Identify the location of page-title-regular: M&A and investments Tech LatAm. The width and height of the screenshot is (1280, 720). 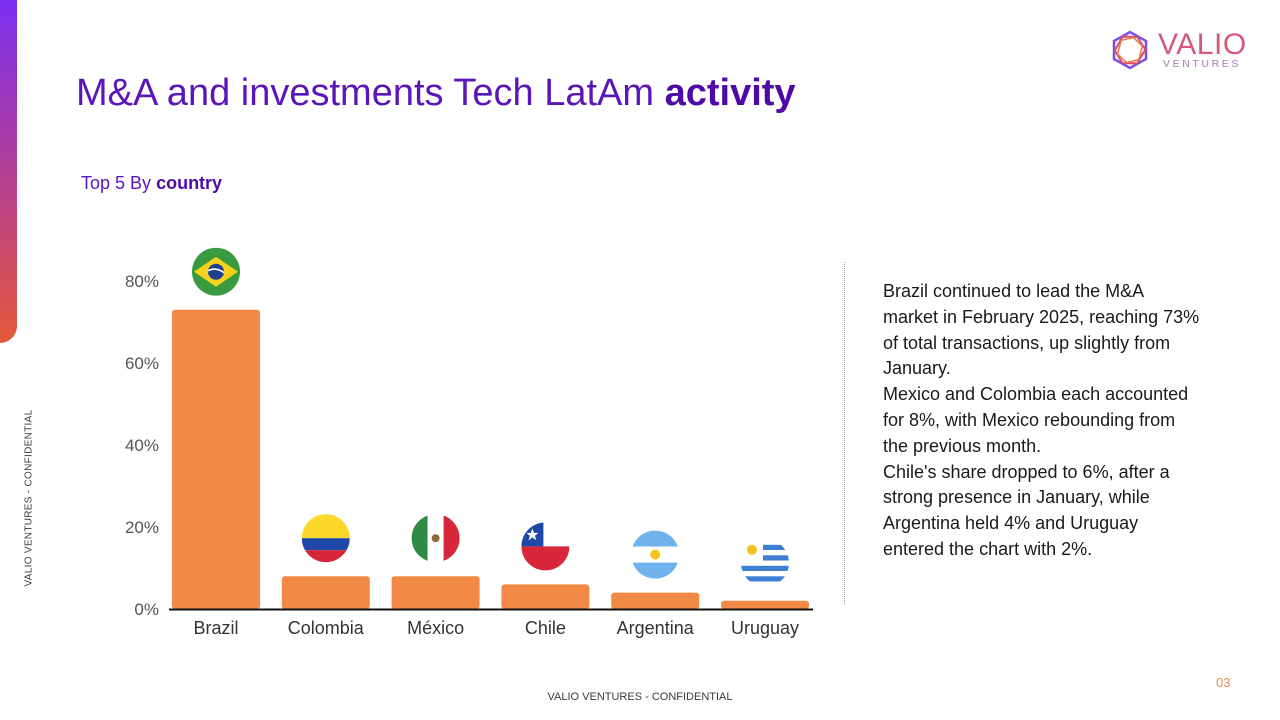
(365, 93).